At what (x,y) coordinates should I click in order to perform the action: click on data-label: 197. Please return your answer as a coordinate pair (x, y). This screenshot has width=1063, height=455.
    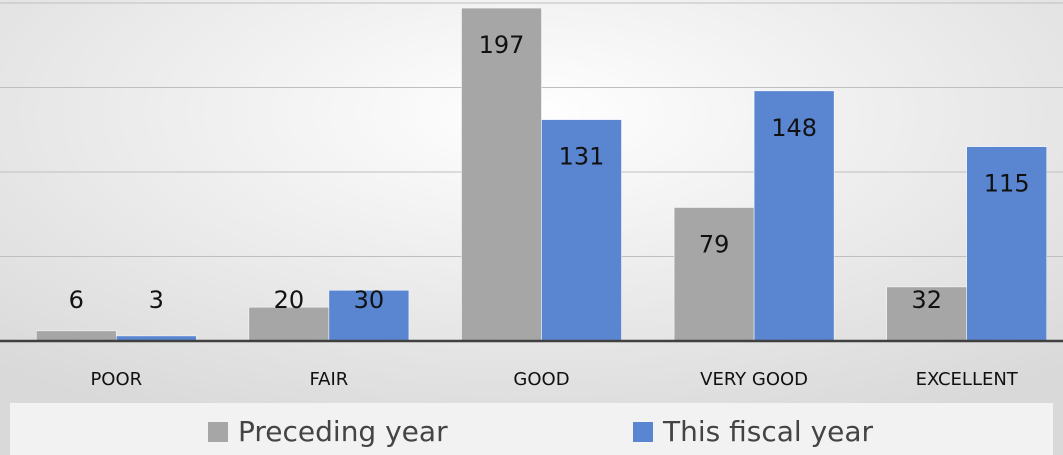
    Looking at the image, I should click on (502, 45).